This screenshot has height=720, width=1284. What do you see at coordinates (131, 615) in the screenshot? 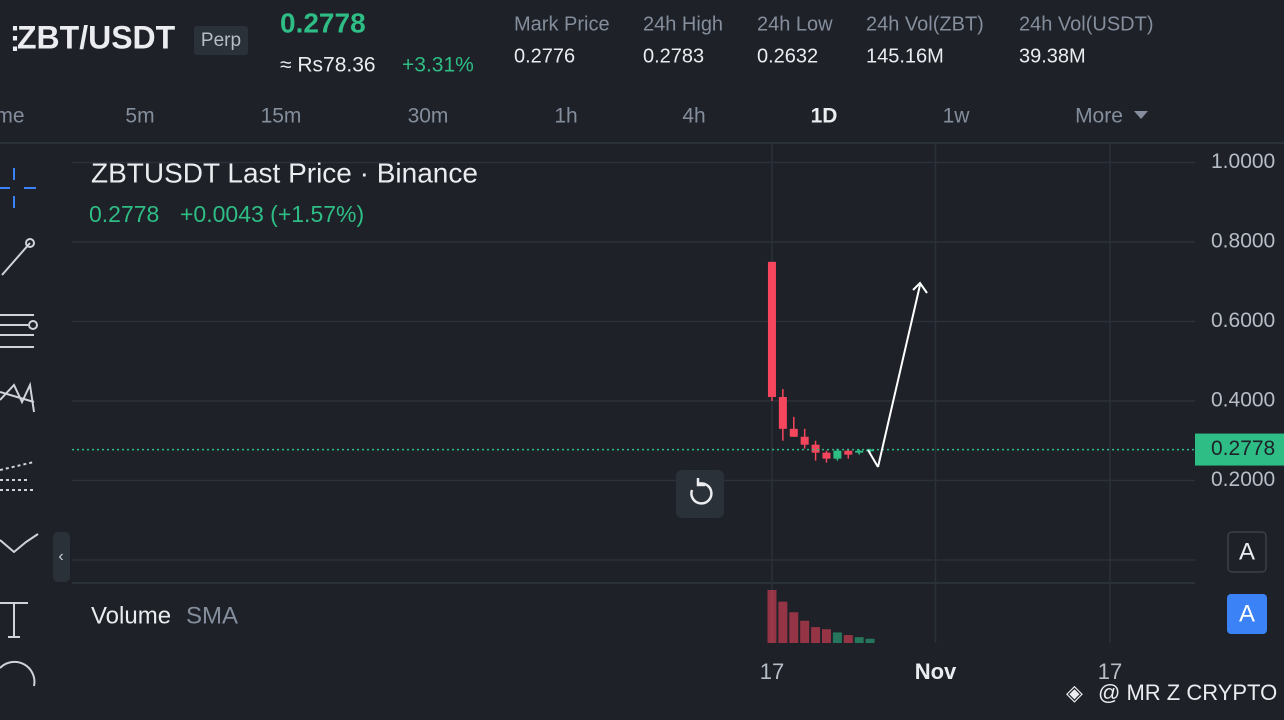
I see `volume-label: Volume` at bounding box center [131, 615].